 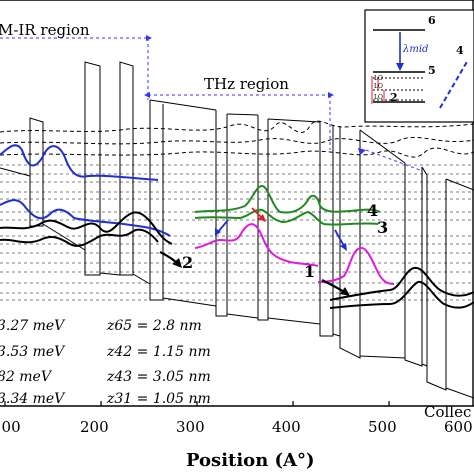 What do you see at coordinates (432, 20) in the screenshot?
I see `inset-level-6: 6` at bounding box center [432, 20].